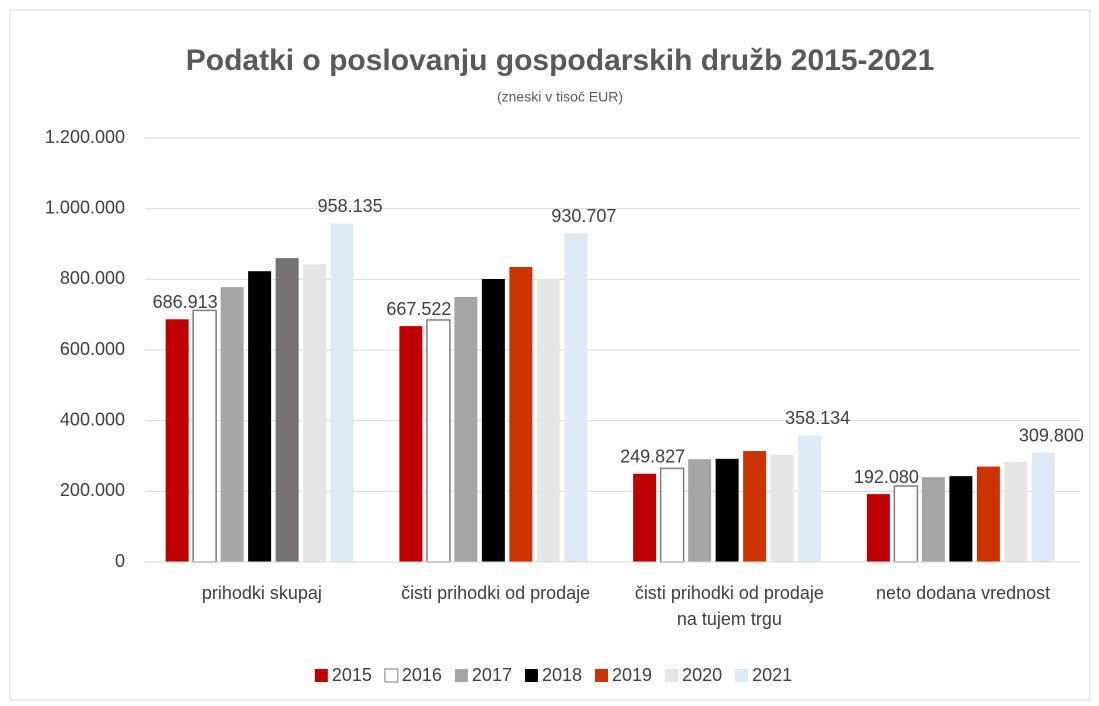  Describe the element at coordinates (120, 561) in the screenshot. I see `y-tick-label: 0` at that location.